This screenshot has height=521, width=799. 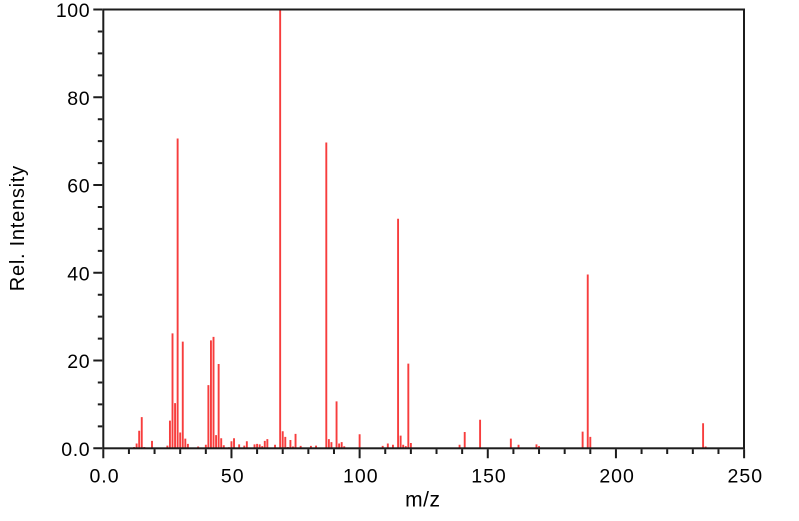 What do you see at coordinates (489, 477) in the screenshot?
I see `svg-text: 150` at bounding box center [489, 477].